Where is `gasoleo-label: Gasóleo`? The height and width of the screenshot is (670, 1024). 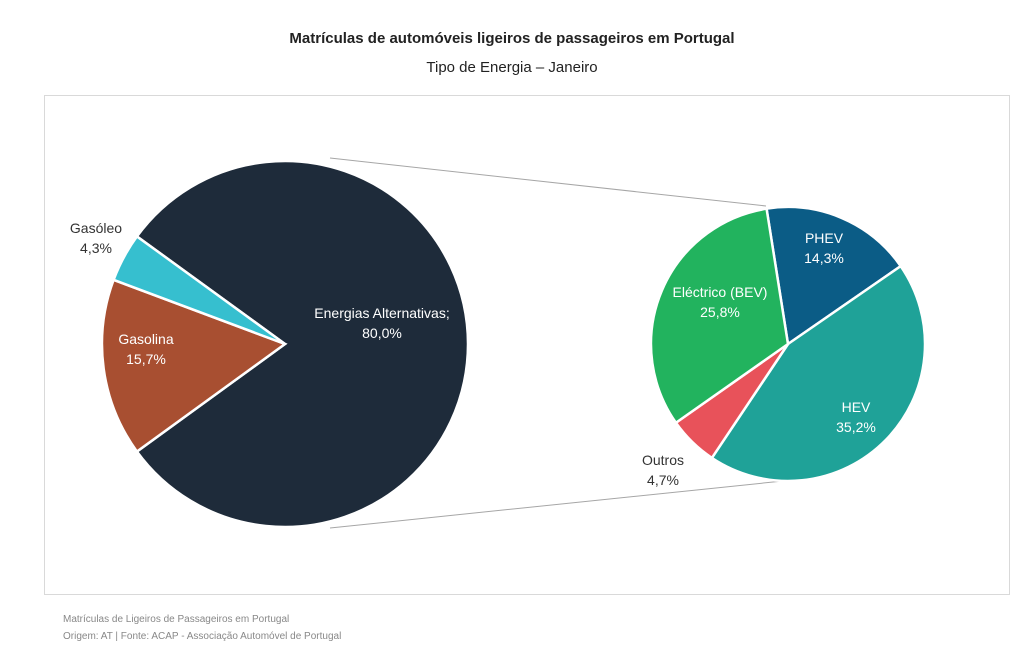
gasoleo-label: Gasóleo is located at coordinates (96, 228).